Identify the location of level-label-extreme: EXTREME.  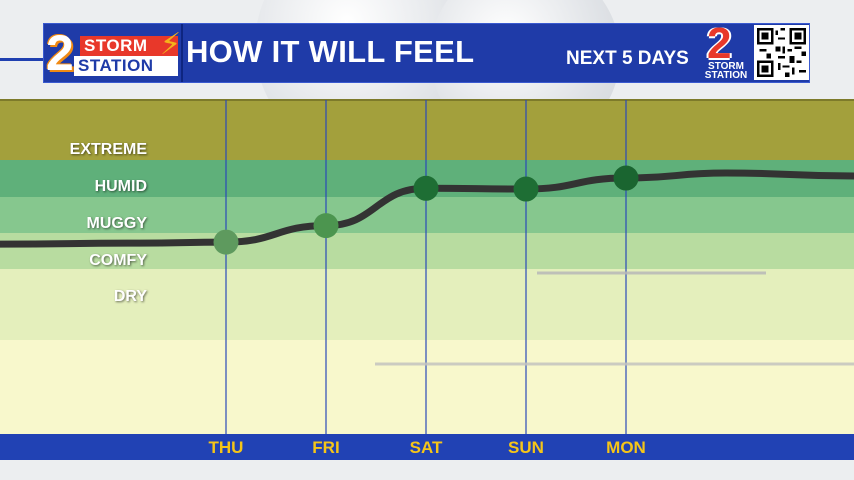
(108, 149).